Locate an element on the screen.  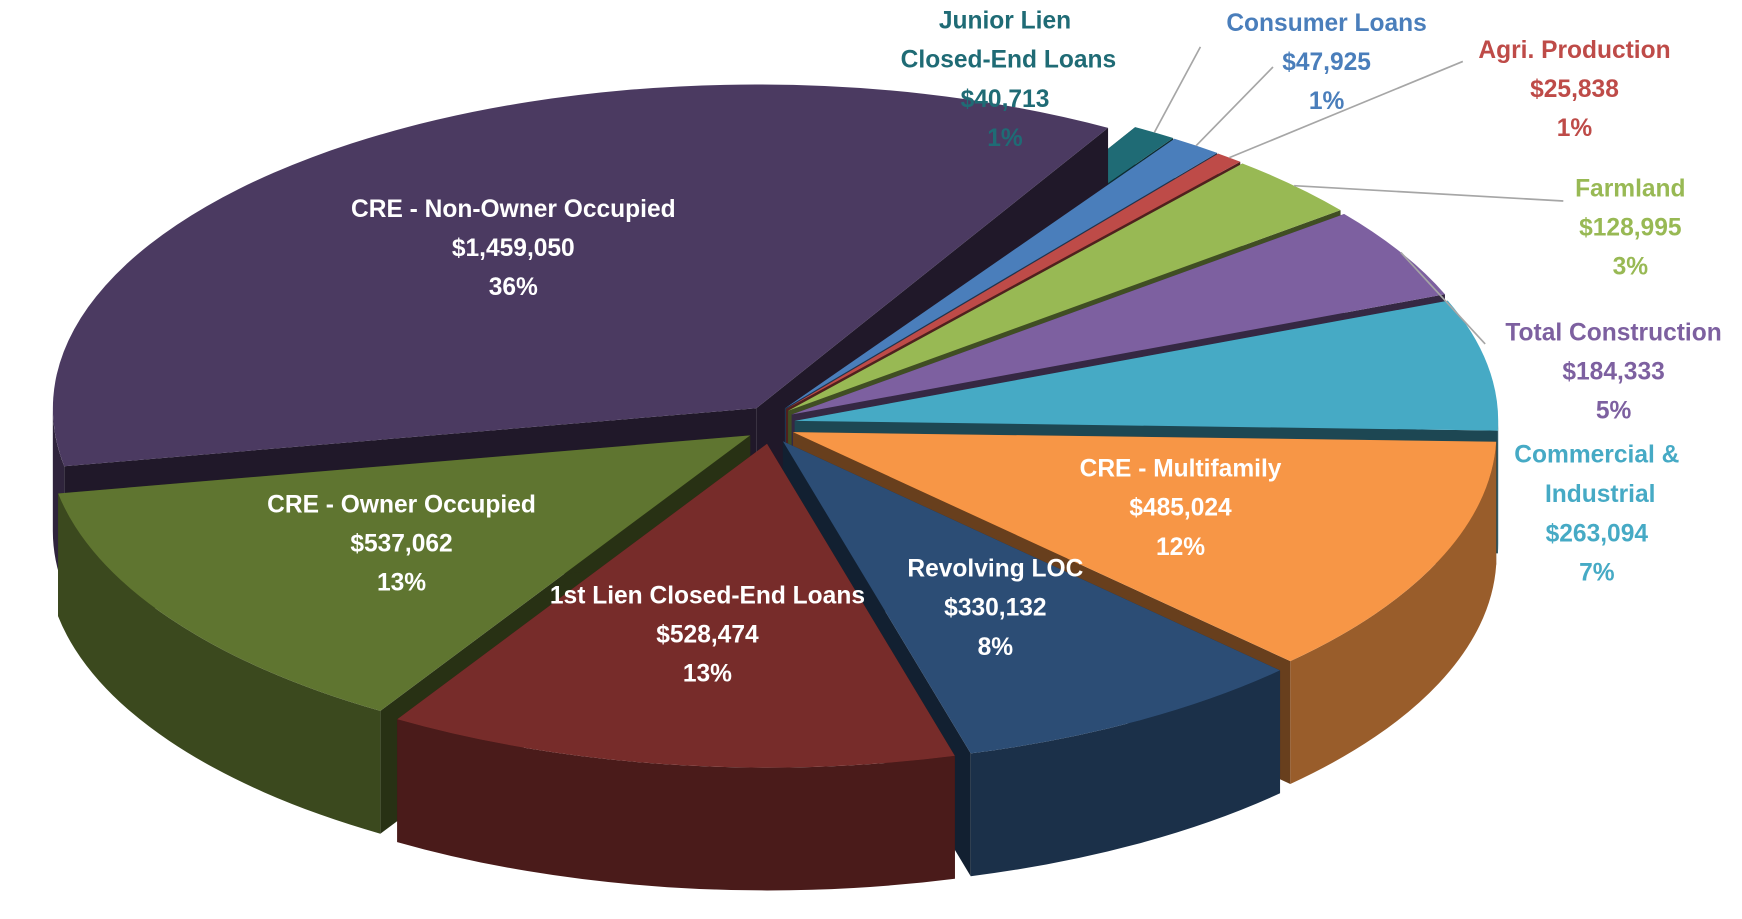
slice-label: Farmland is located at coordinates (1630, 188).